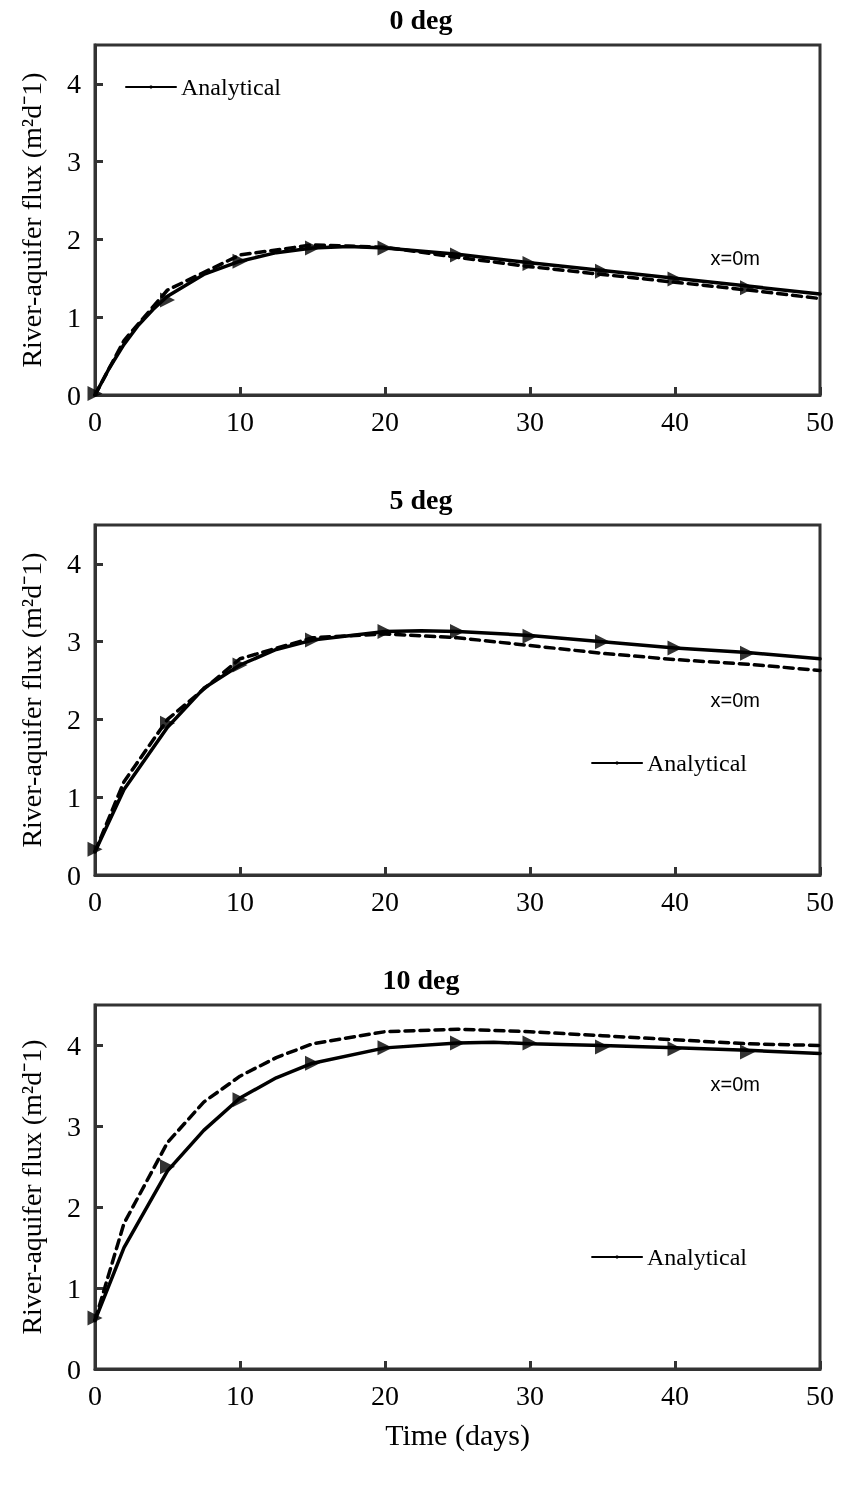 This screenshot has width=842, height=1494. What do you see at coordinates (421, 499) in the screenshot?
I see `chart-title: 5 deg` at bounding box center [421, 499].